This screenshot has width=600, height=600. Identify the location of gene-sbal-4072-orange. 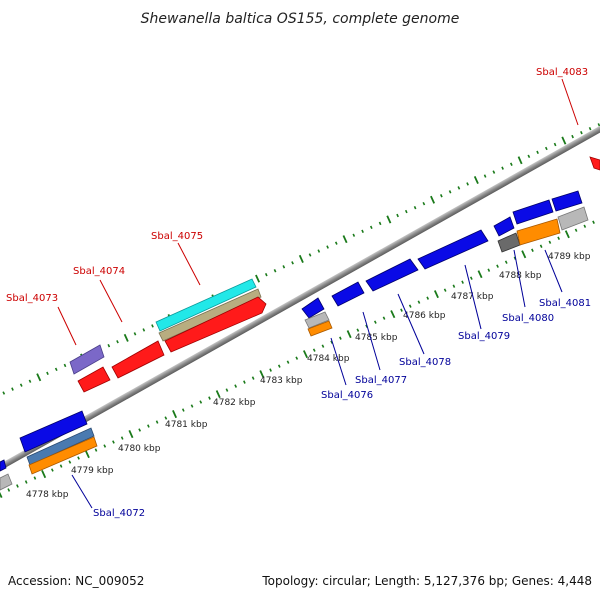
(63, 455).